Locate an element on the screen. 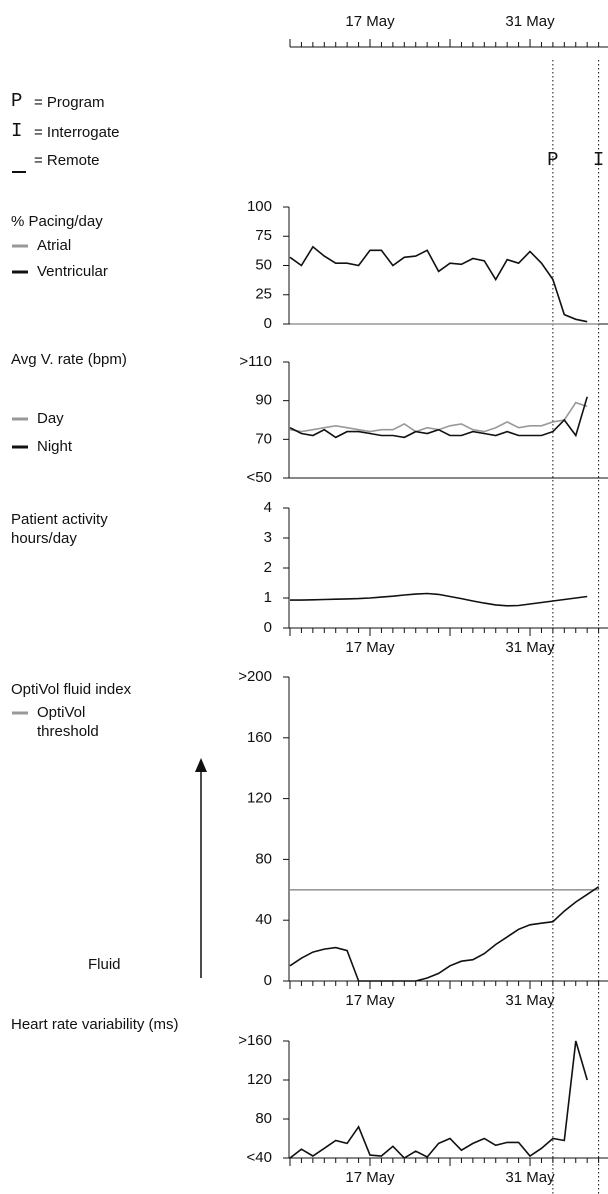 The width and height of the screenshot is (608, 1194). y-tick-label: 2 is located at coordinates (268, 567).